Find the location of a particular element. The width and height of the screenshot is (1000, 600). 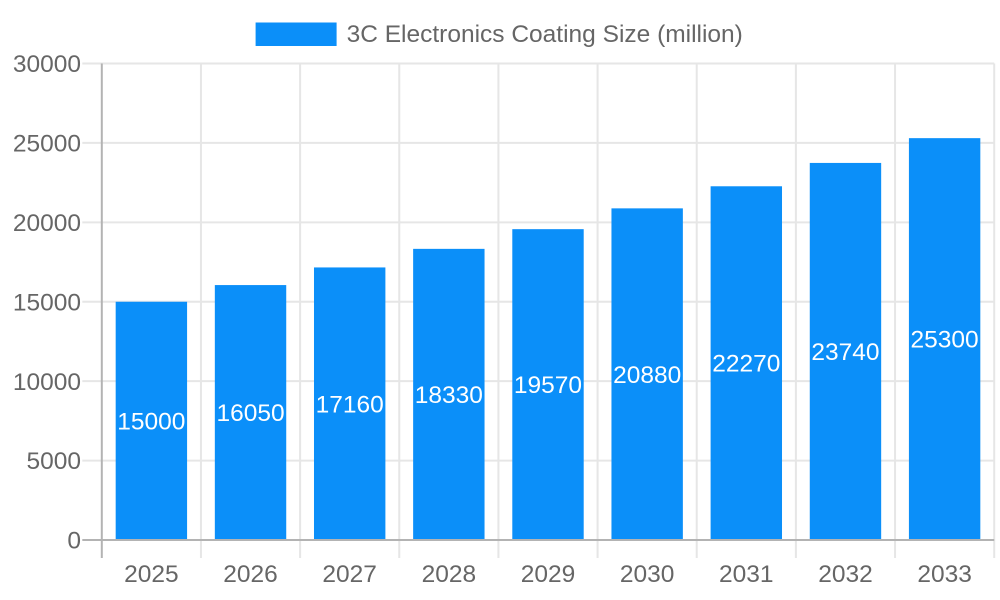

svg-text: 2027 is located at coordinates (349, 574).